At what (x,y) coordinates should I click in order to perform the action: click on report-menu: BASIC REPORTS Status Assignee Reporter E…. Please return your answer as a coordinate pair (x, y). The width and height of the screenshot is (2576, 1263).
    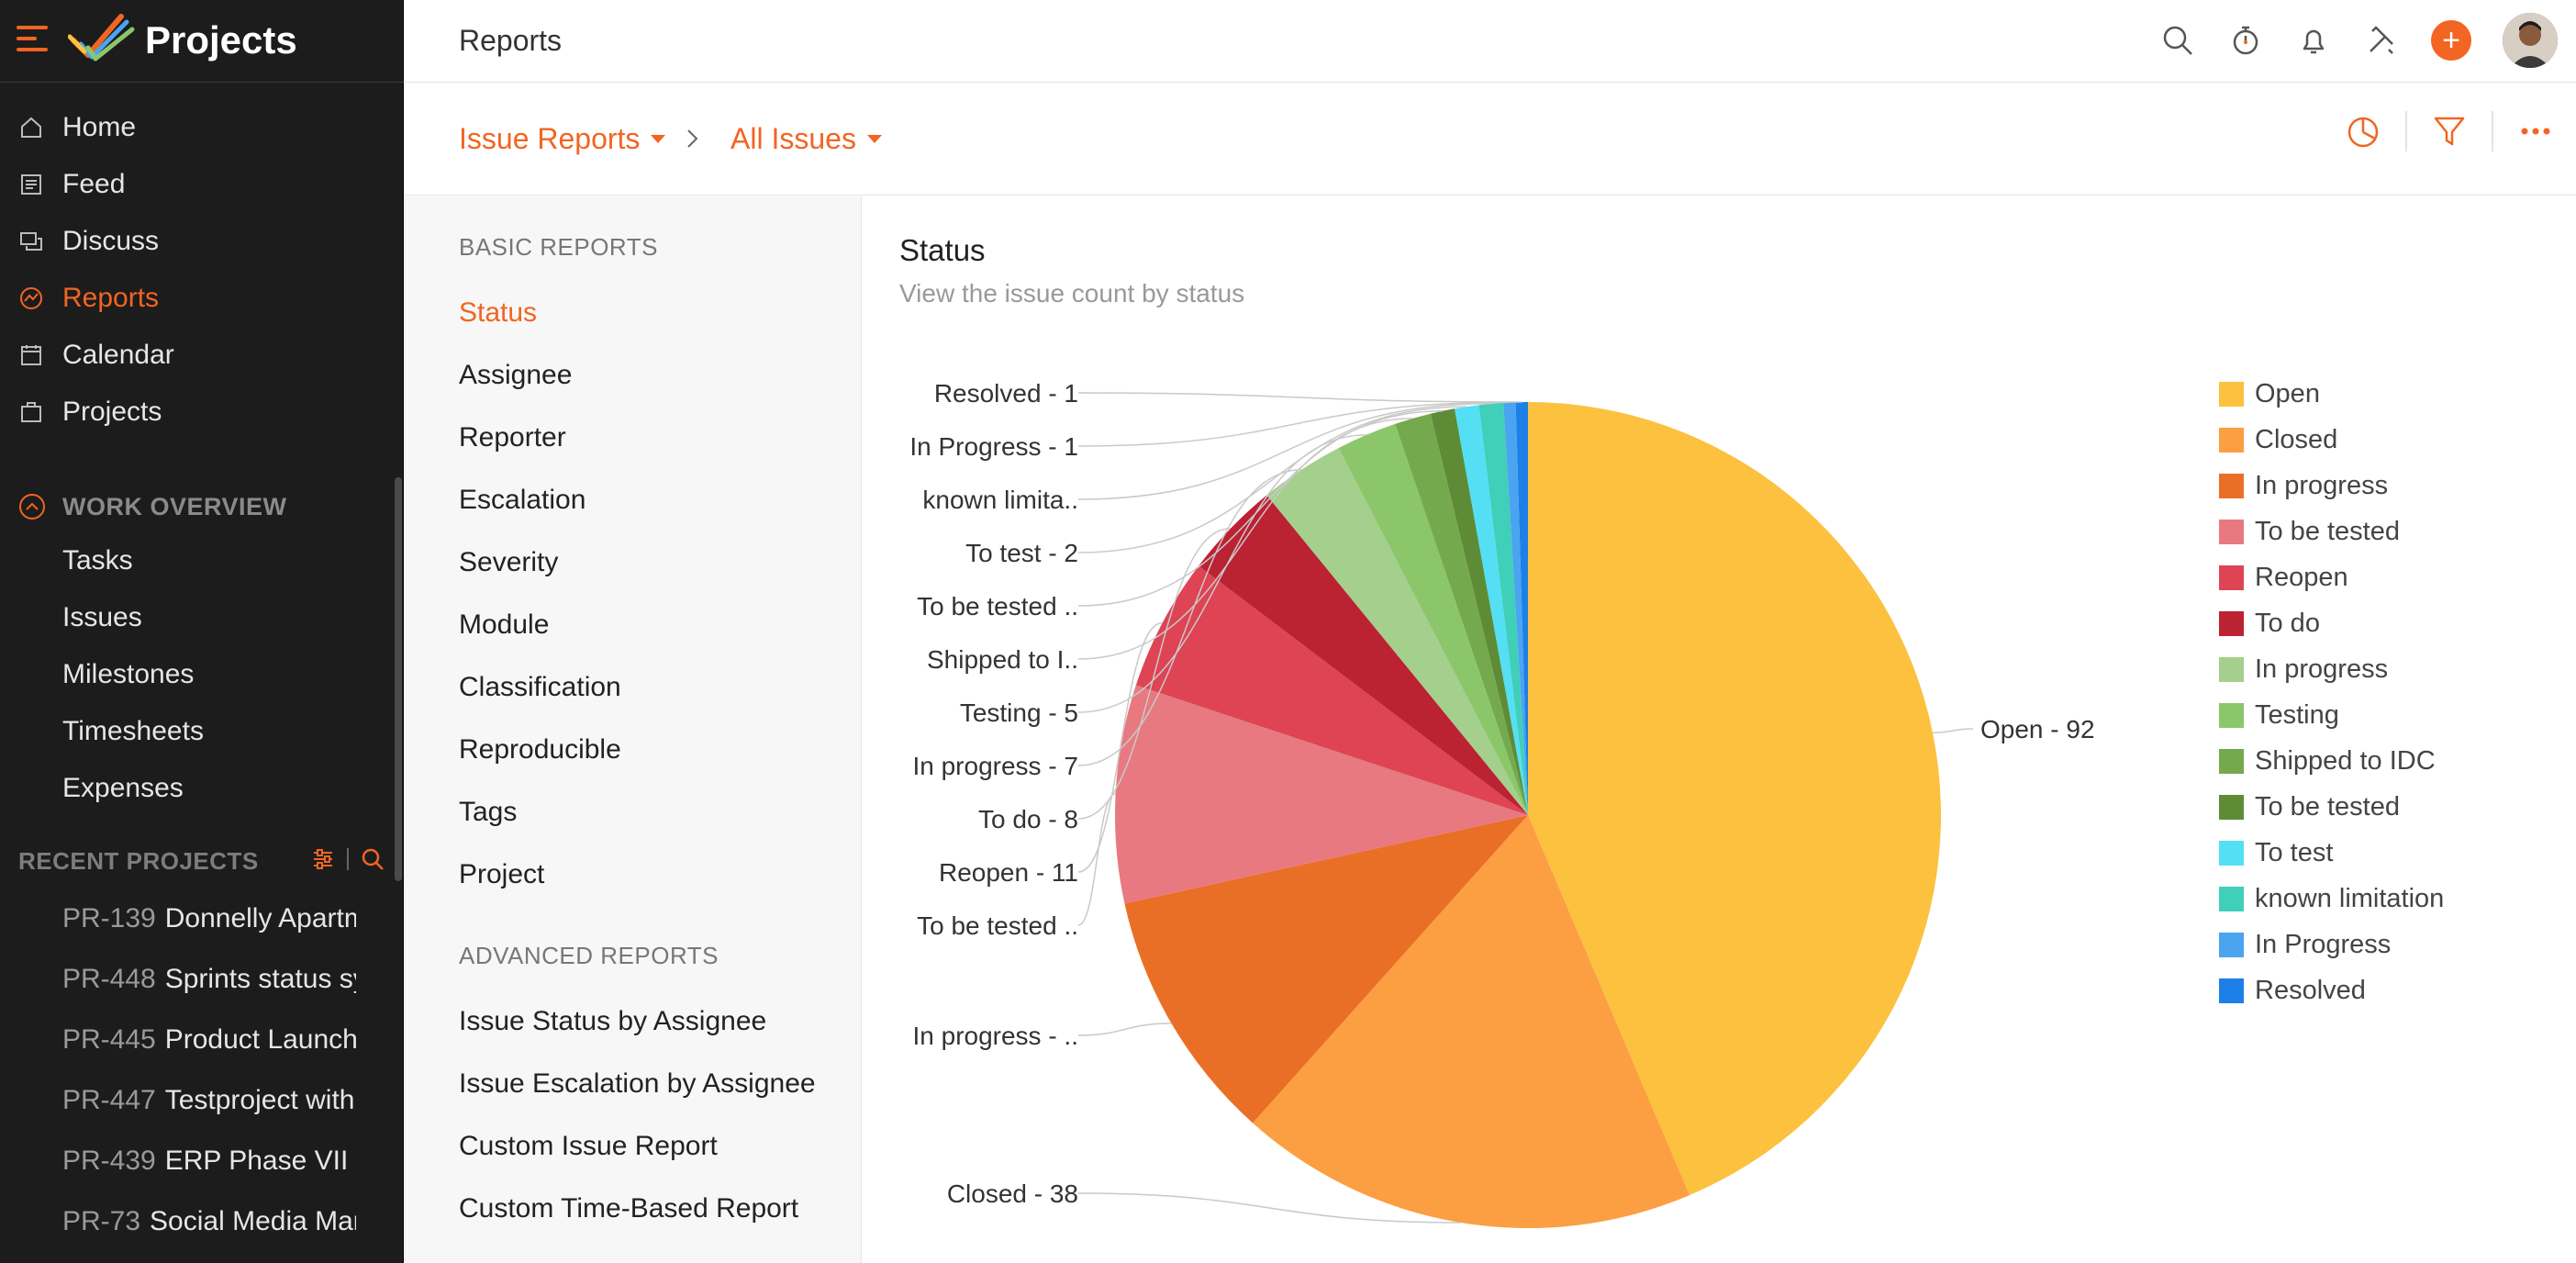
    Looking at the image, I should click on (633, 729).